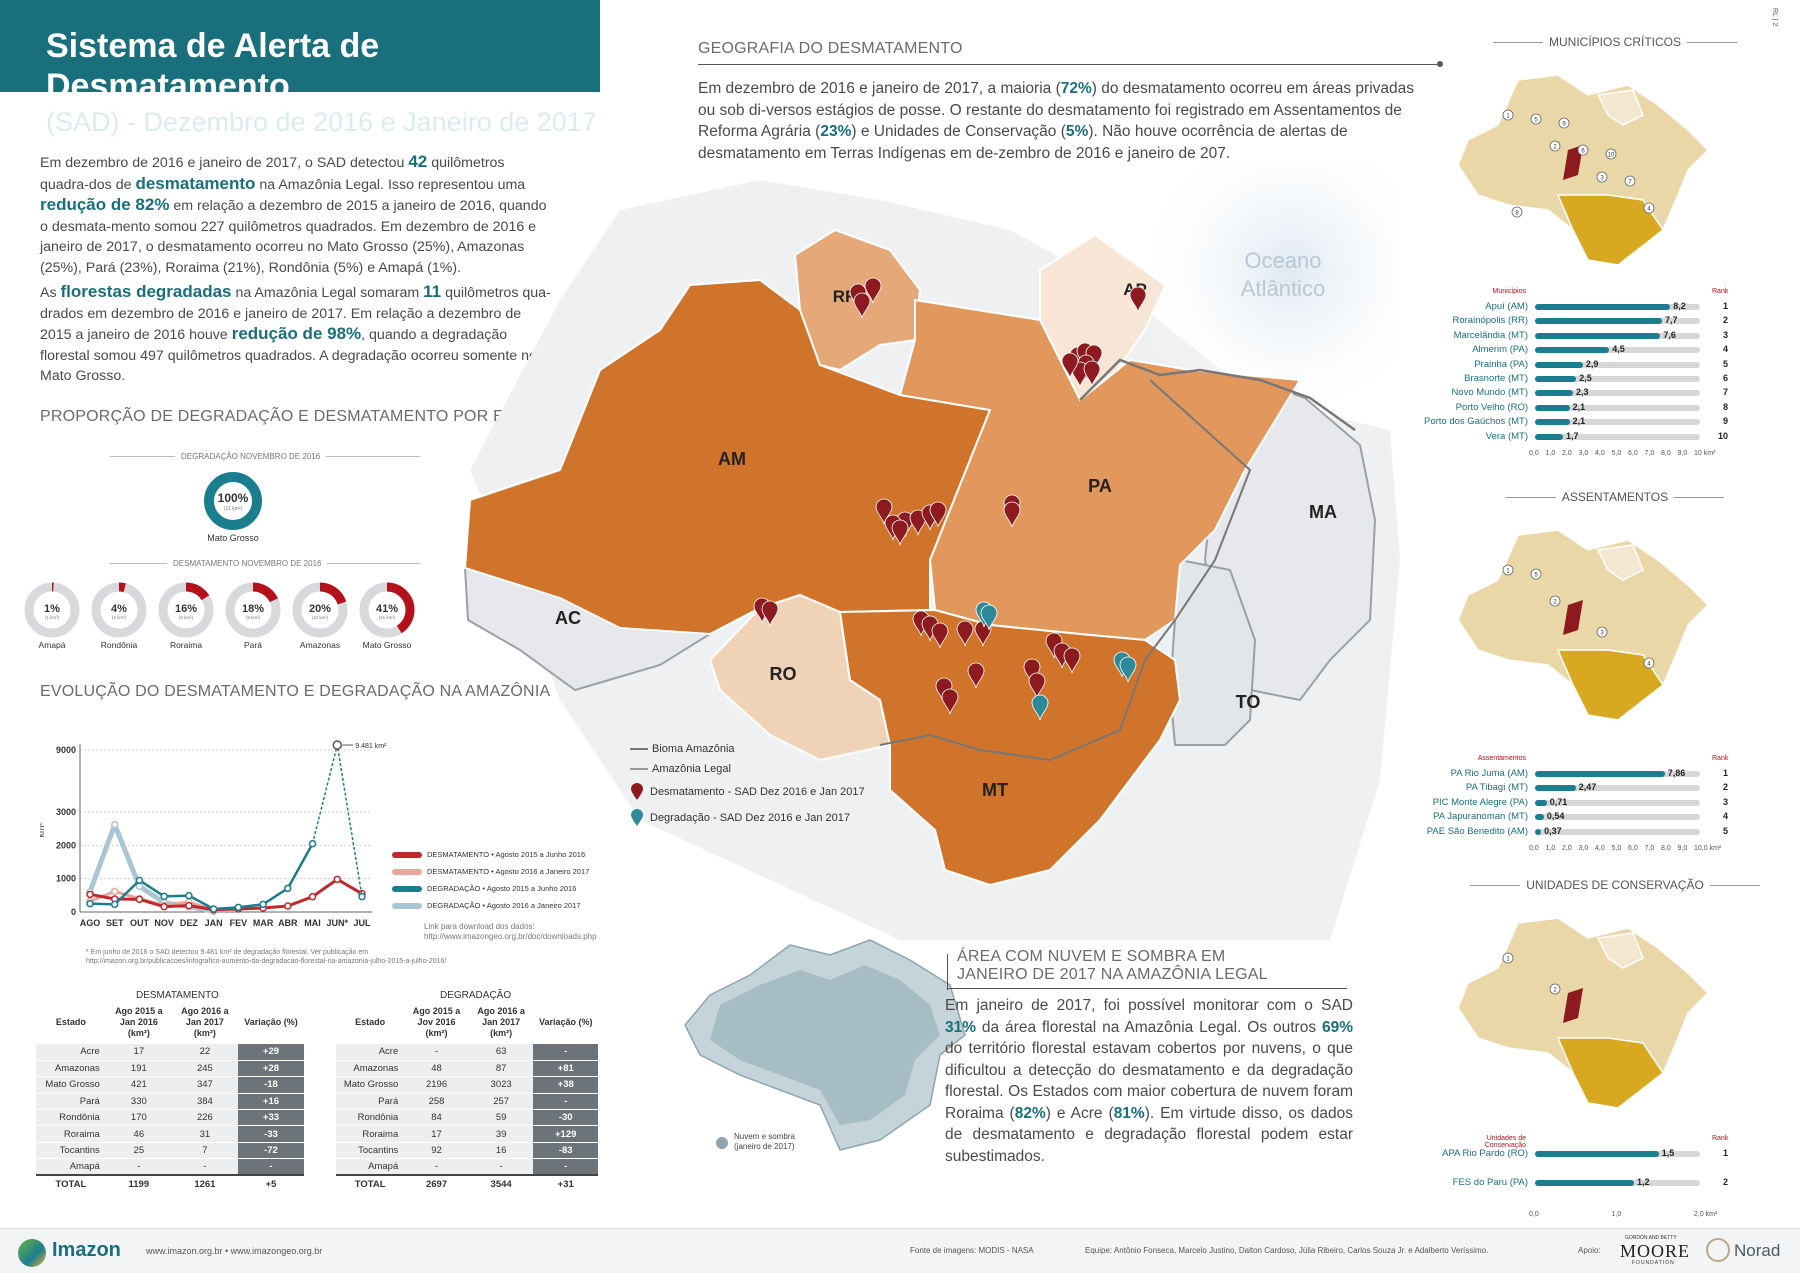 The height and width of the screenshot is (1273, 1800). Describe the element at coordinates (1505, 1142) in the screenshot. I see `unidades-col-left: Unidades de Conservação` at that location.